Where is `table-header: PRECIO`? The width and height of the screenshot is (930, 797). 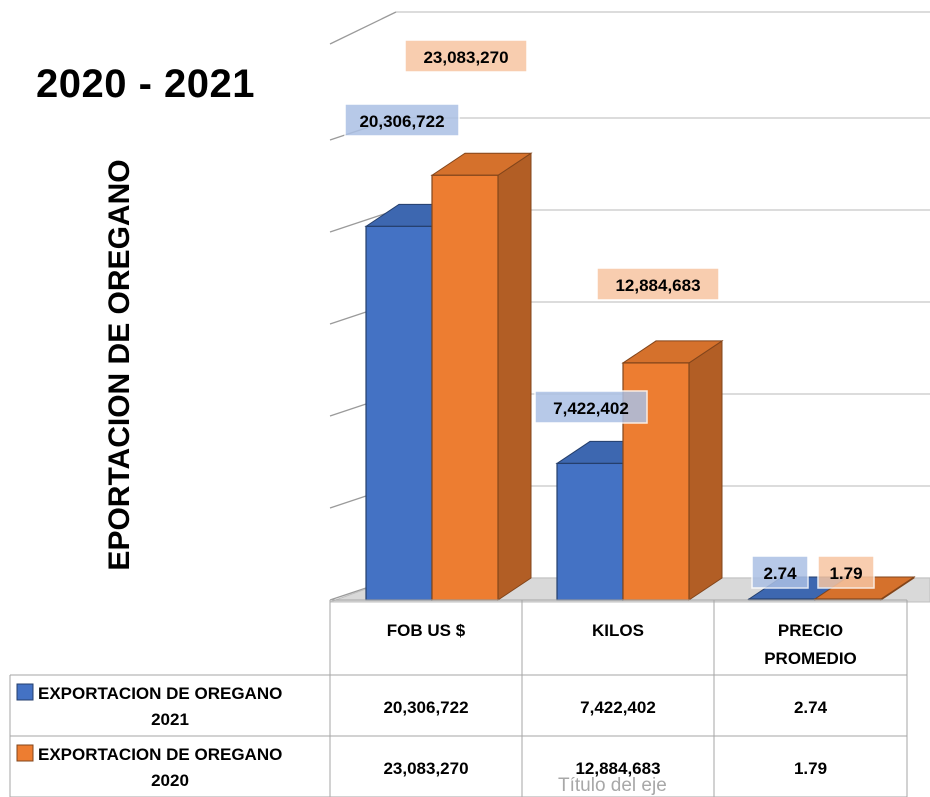 table-header: PRECIO is located at coordinates (810, 630).